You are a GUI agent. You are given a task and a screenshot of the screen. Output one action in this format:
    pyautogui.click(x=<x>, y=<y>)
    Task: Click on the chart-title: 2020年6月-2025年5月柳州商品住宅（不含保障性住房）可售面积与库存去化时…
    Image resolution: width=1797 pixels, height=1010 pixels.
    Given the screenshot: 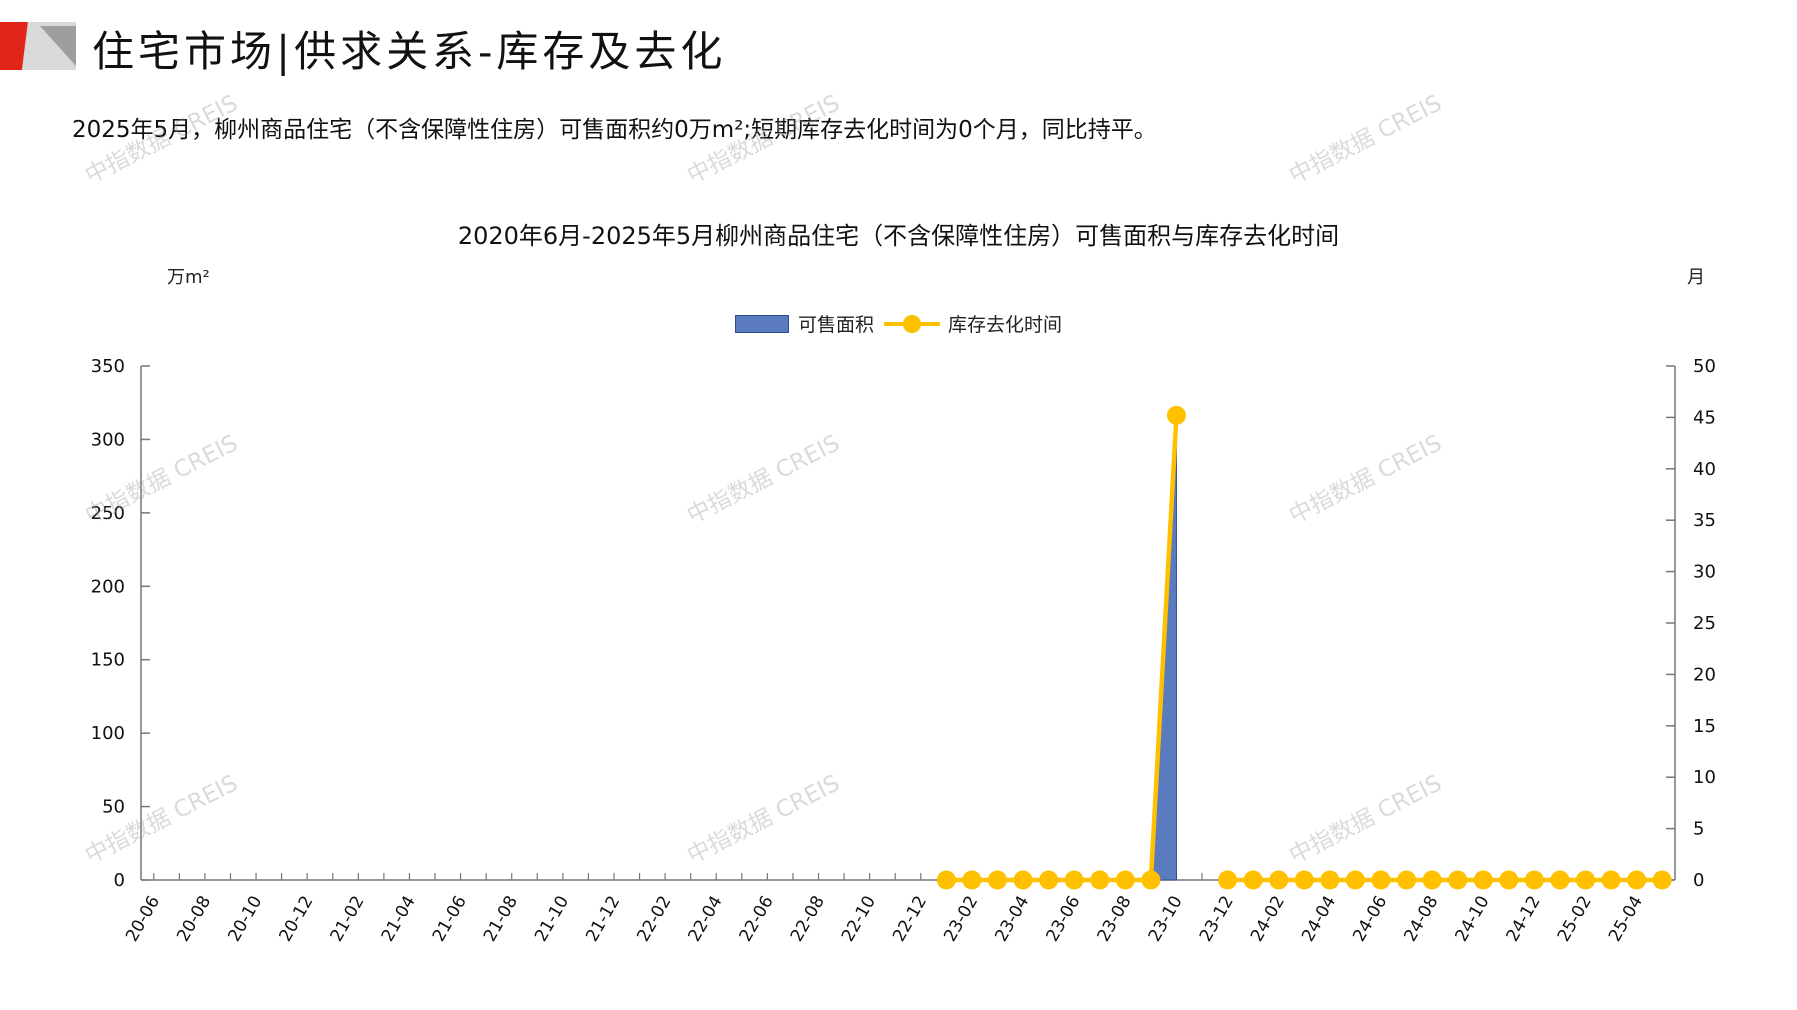 What is the action you would take?
    pyautogui.click(x=898, y=236)
    